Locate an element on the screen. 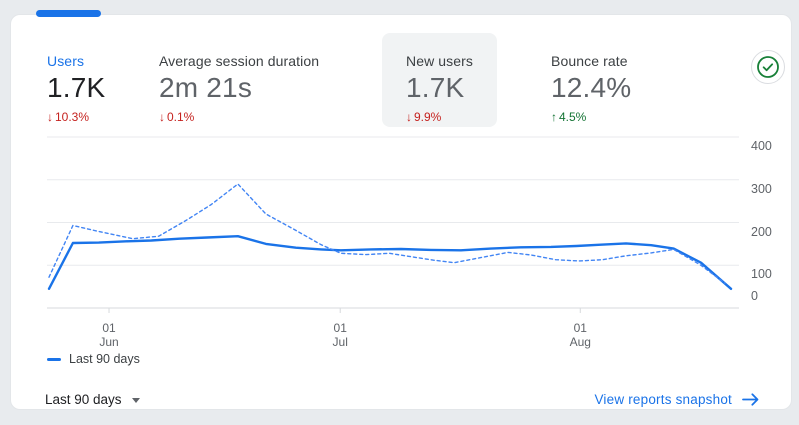  metric-label: Average session duration is located at coordinates (239, 61).